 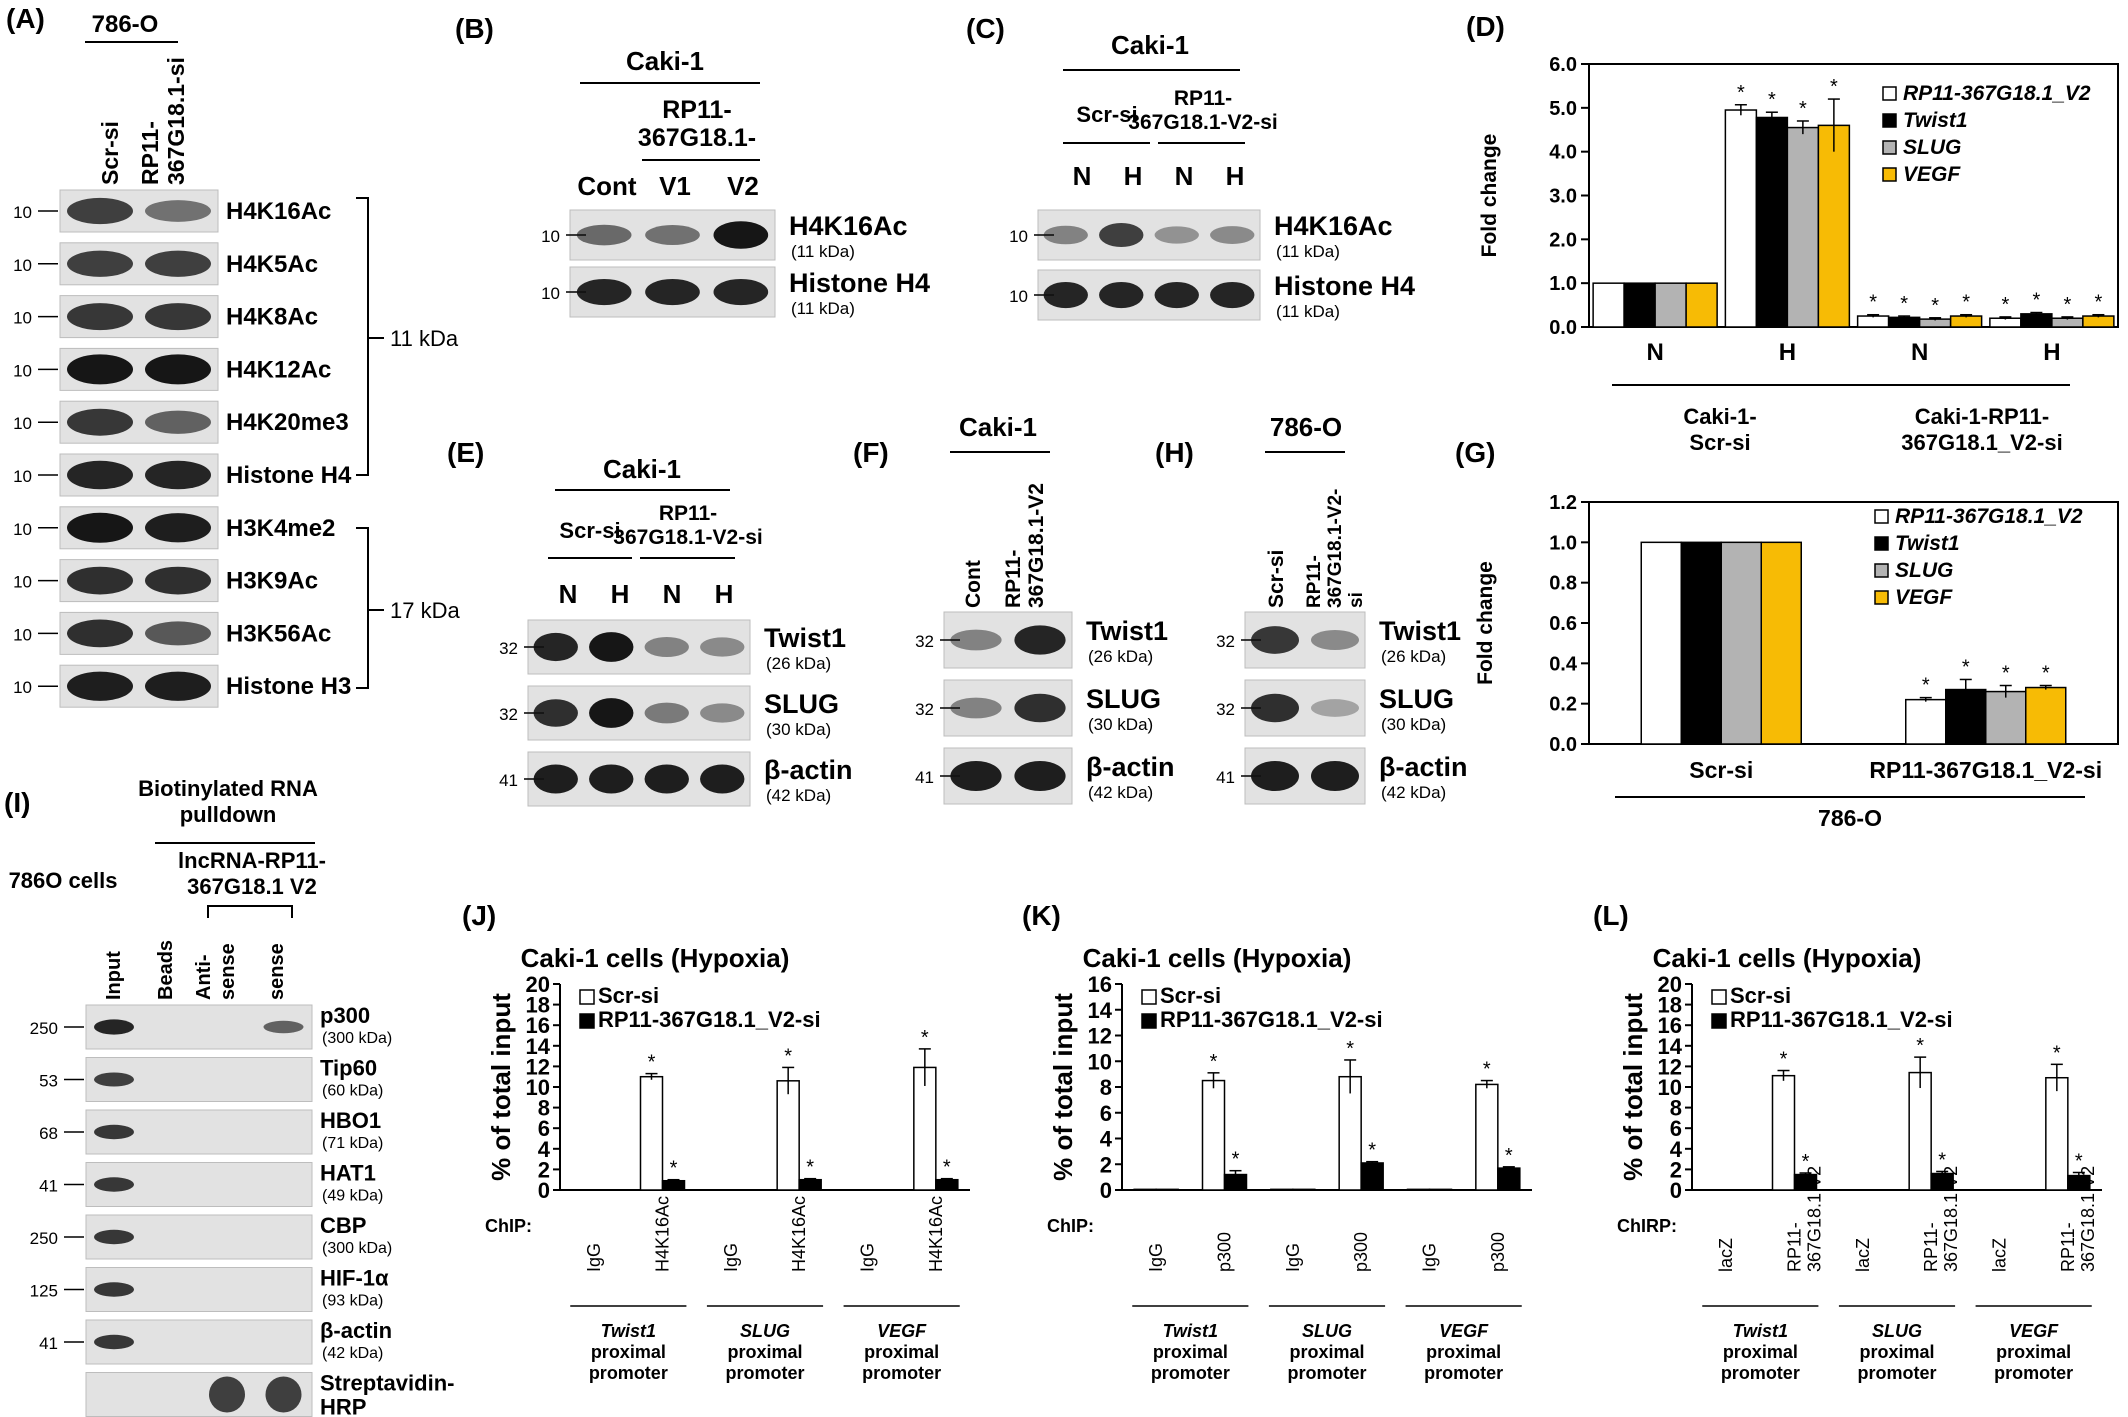 What do you see at coordinates (1225, 641) in the screenshot?
I see `mw-marker-H-0: 32` at bounding box center [1225, 641].